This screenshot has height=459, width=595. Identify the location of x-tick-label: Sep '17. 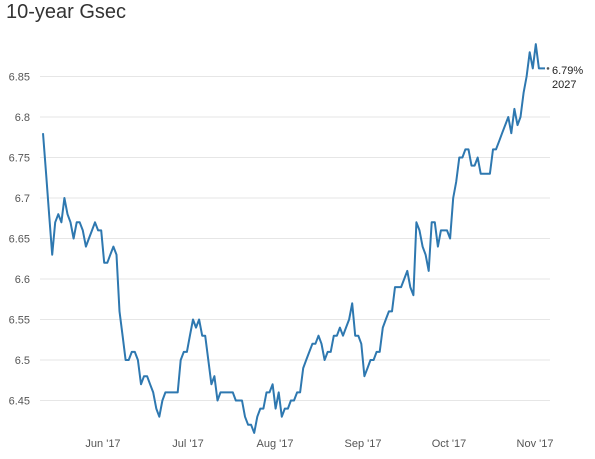
(363, 444).